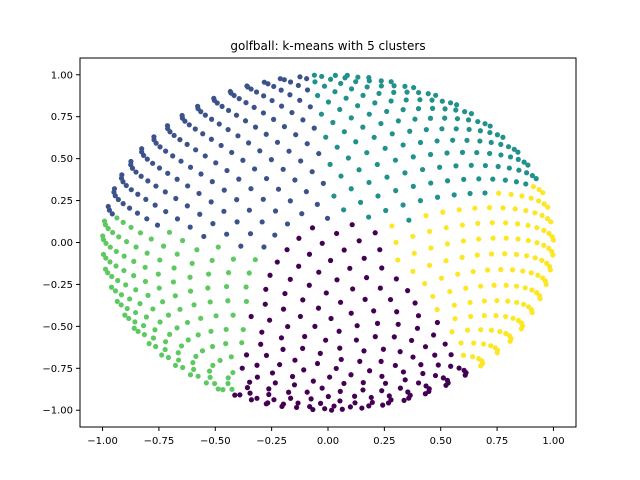 This screenshot has width=640, height=480. What do you see at coordinates (62, 75) in the screenshot?
I see `y-tick-label: 1.00` at bounding box center [62, 75].